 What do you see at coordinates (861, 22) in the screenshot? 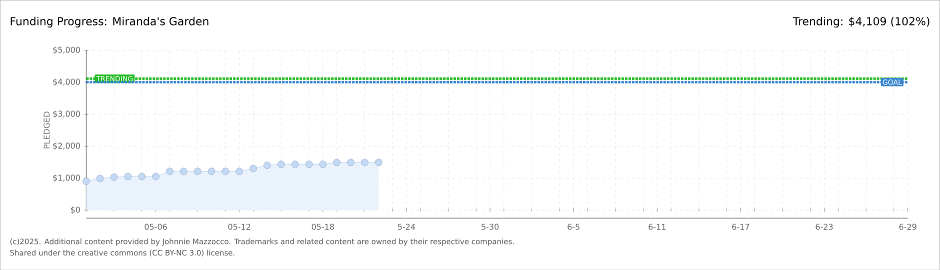
I see `chart-subtitle: Trending: $4,109 (102%)` at bounding box center [861, 22].